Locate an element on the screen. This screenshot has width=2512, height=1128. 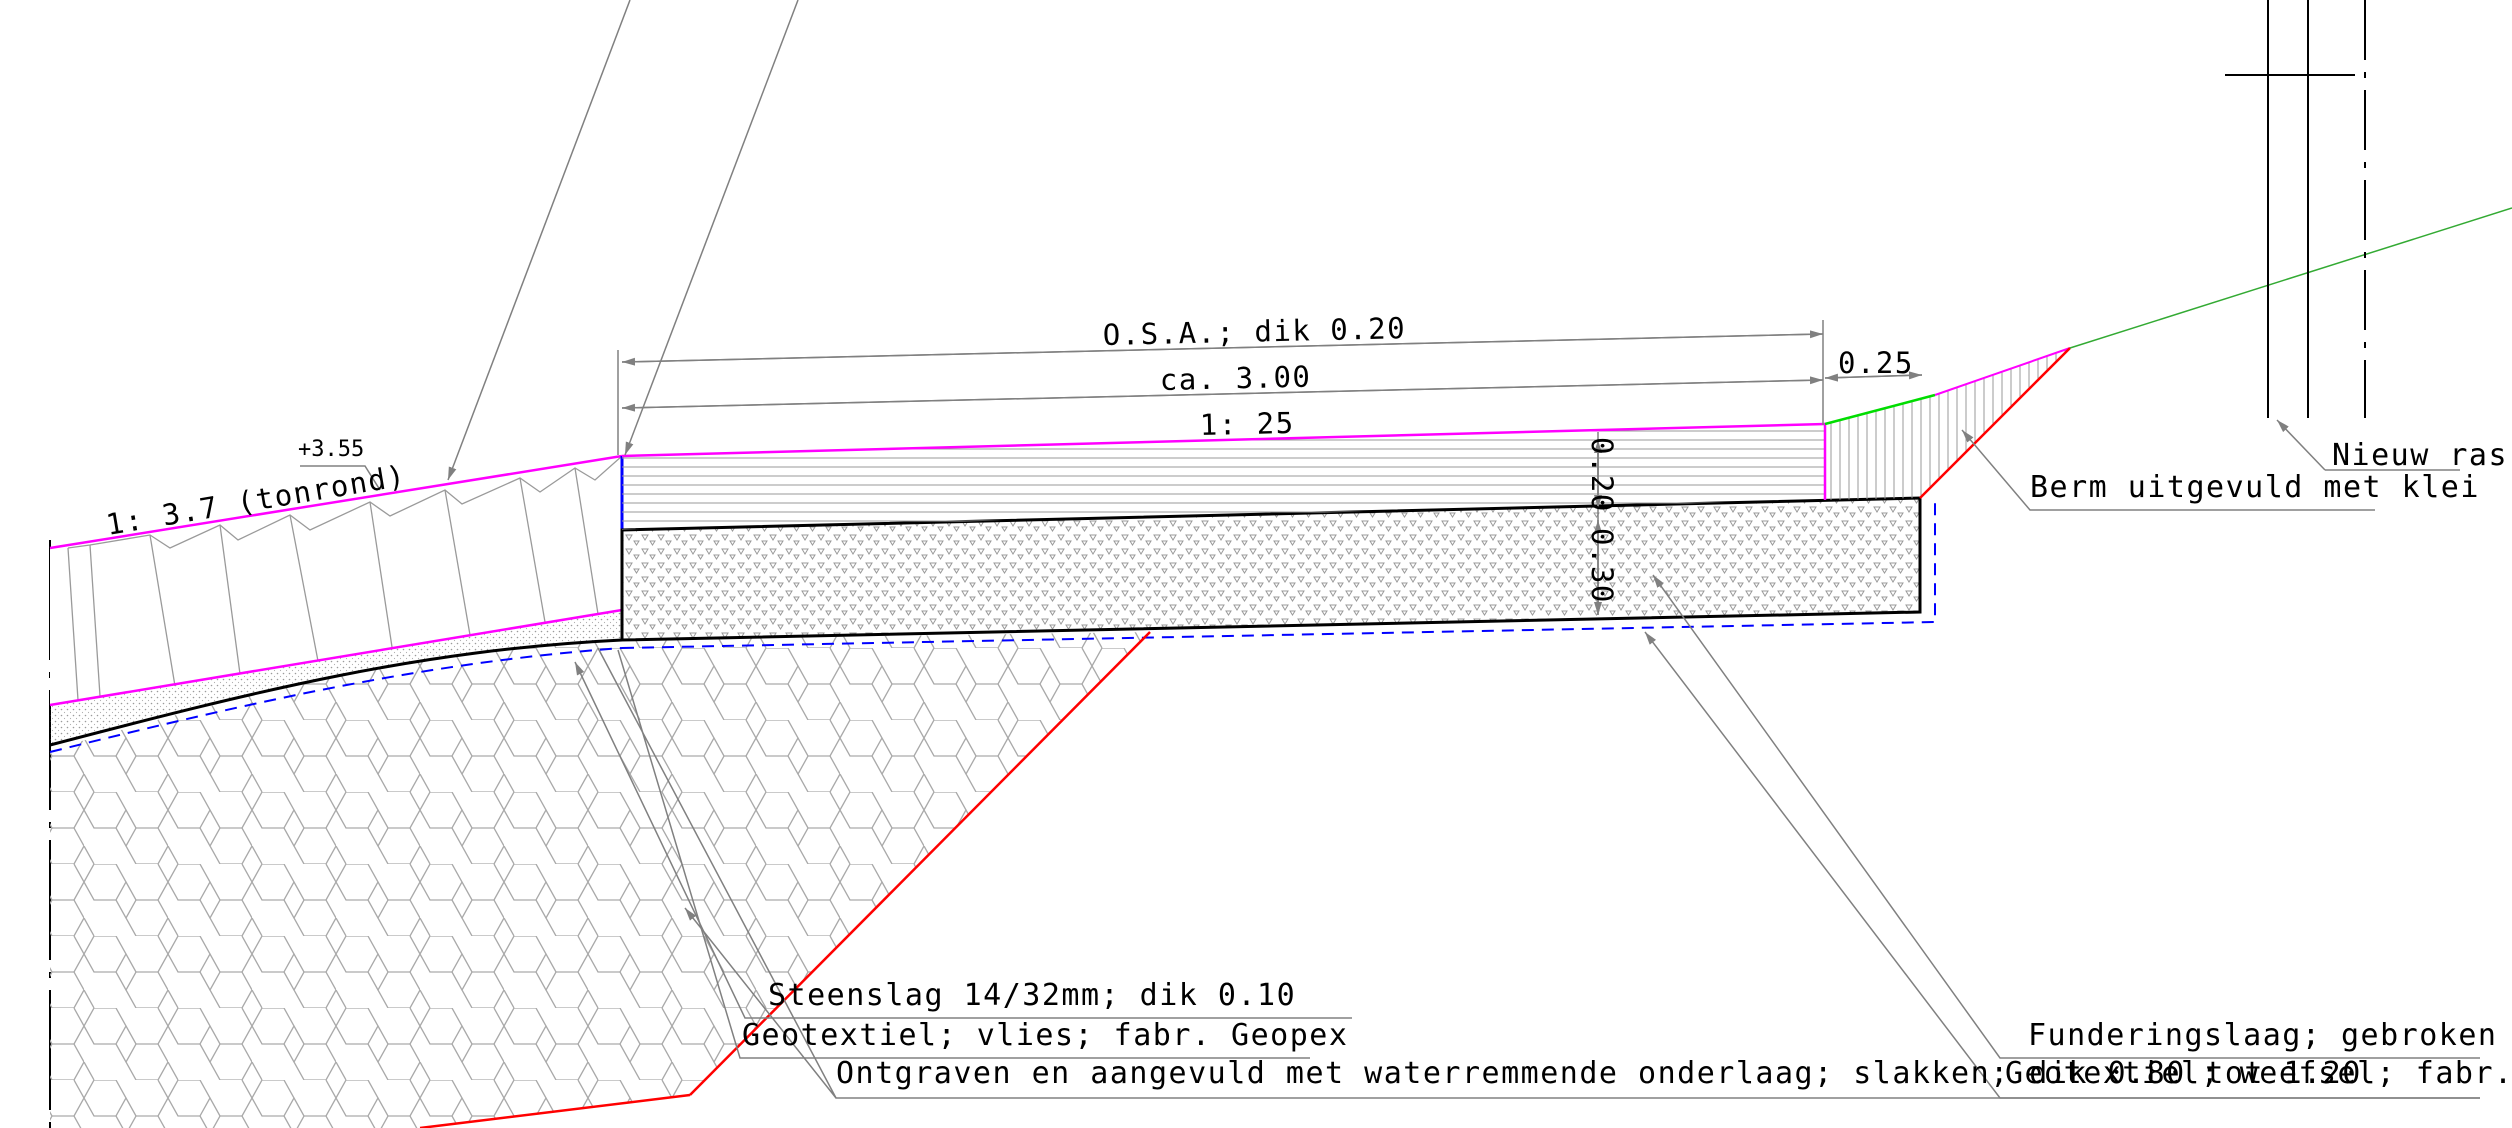
verge-width-label: 0.25 is located at coordinates (1876, 363).